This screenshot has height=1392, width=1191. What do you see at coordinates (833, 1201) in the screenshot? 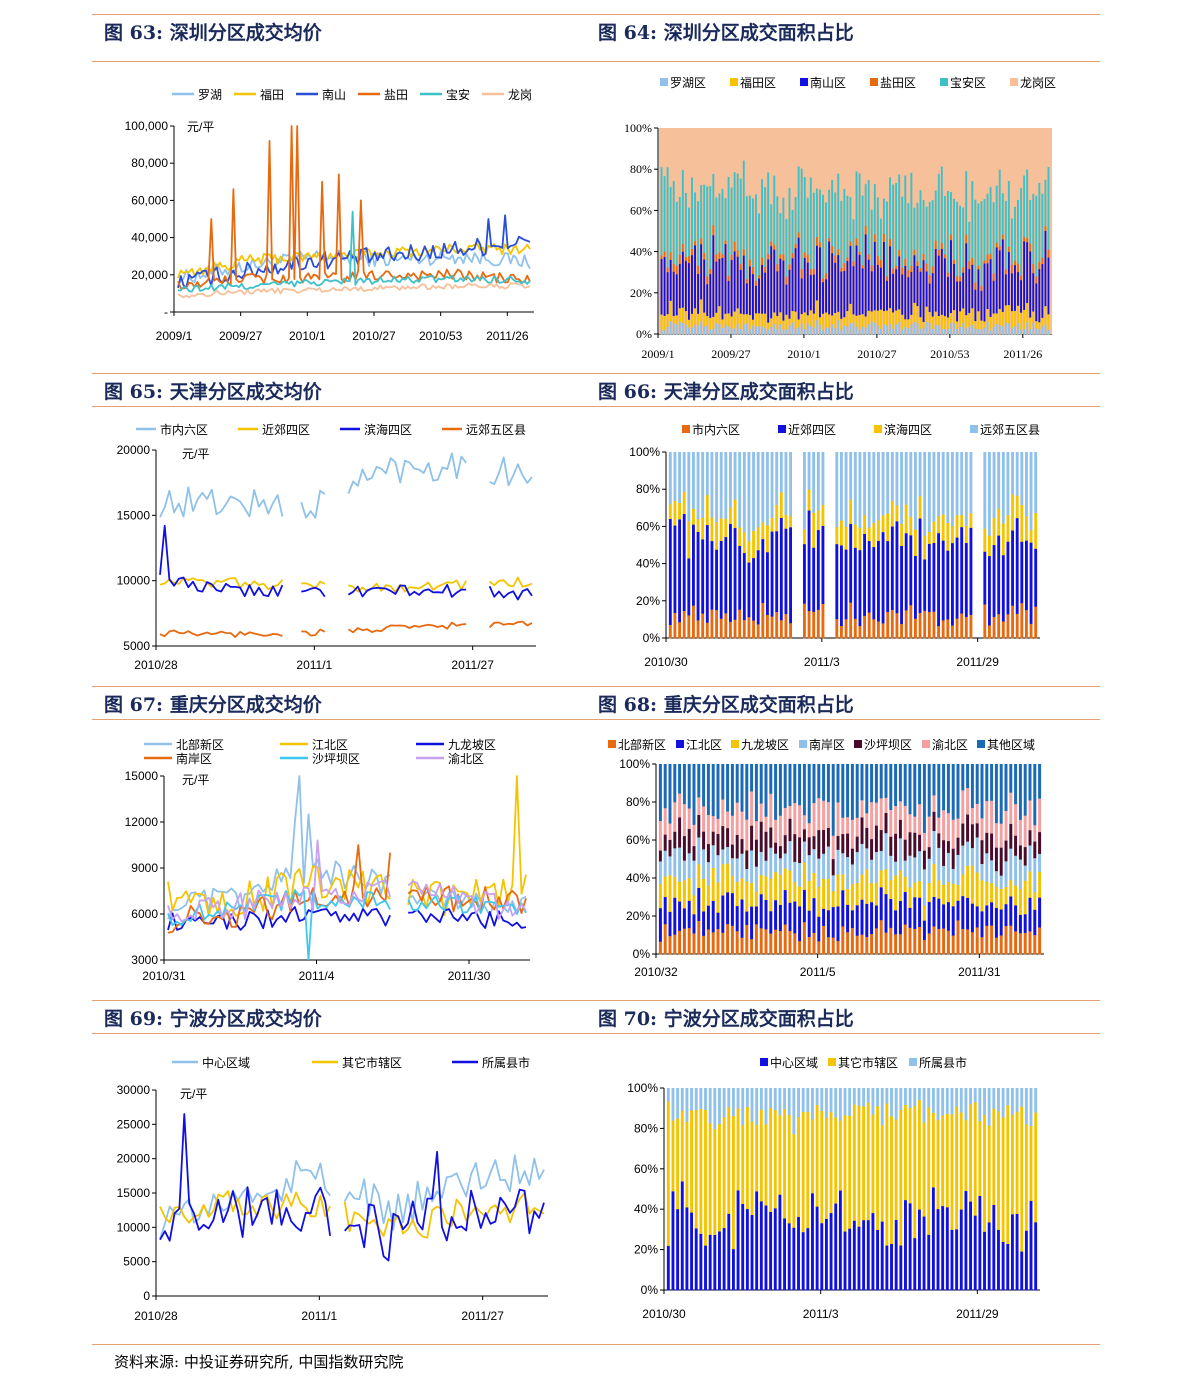
I see `axes: 0%20%40%60%80%100%2010/30 2011/3 2011/29` at bounding box center [833, 1201].